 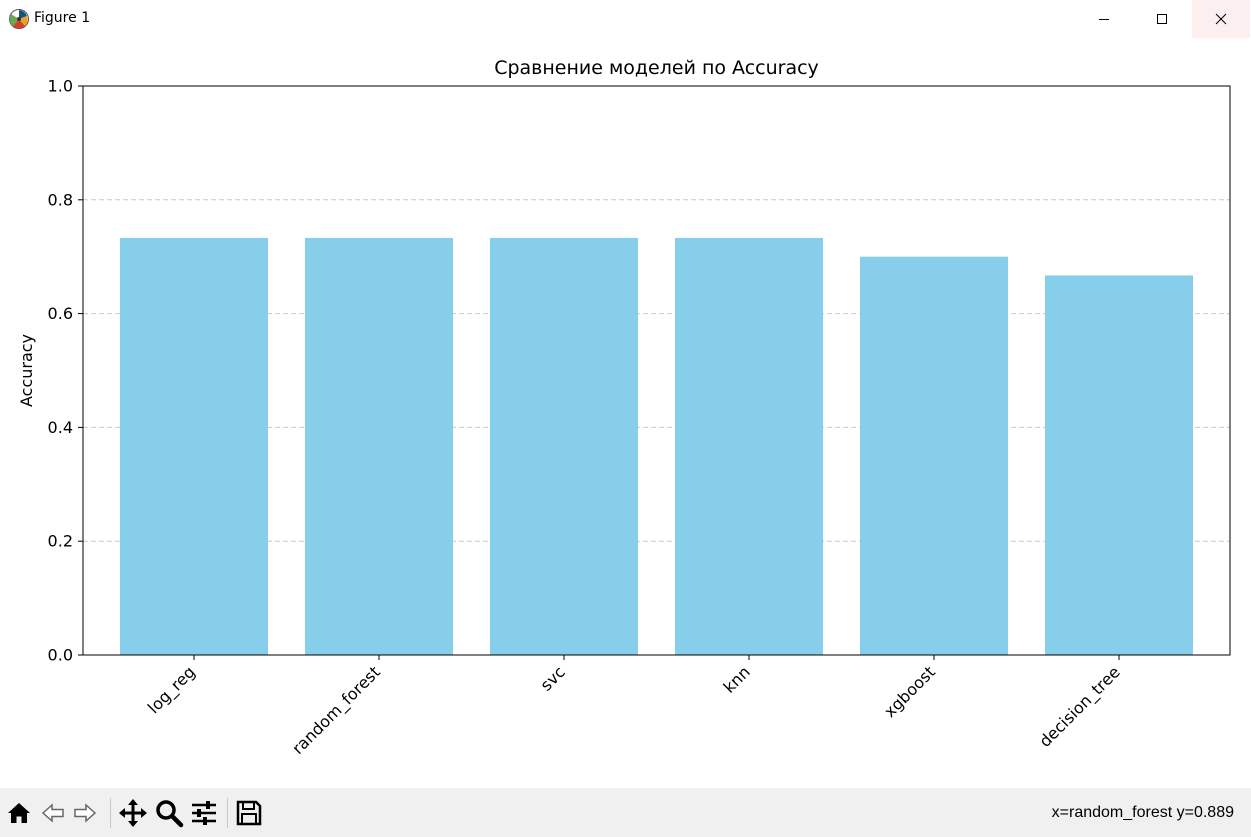 What do you see at coordinates (379, 446) in the screenshot?
I see `bar-random-forest` at bounding box center [379, 446].